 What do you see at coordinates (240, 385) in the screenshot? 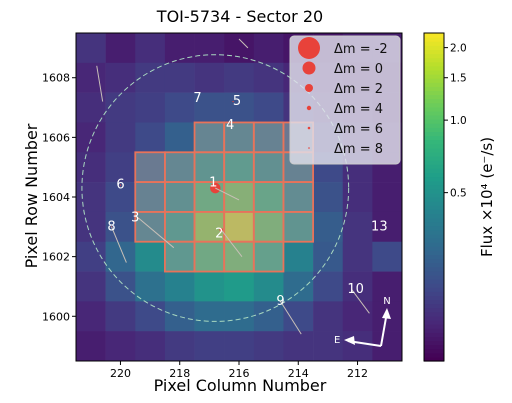
I see `x-axis-label: Pixel Column Number` at bounding box center [240, 385].